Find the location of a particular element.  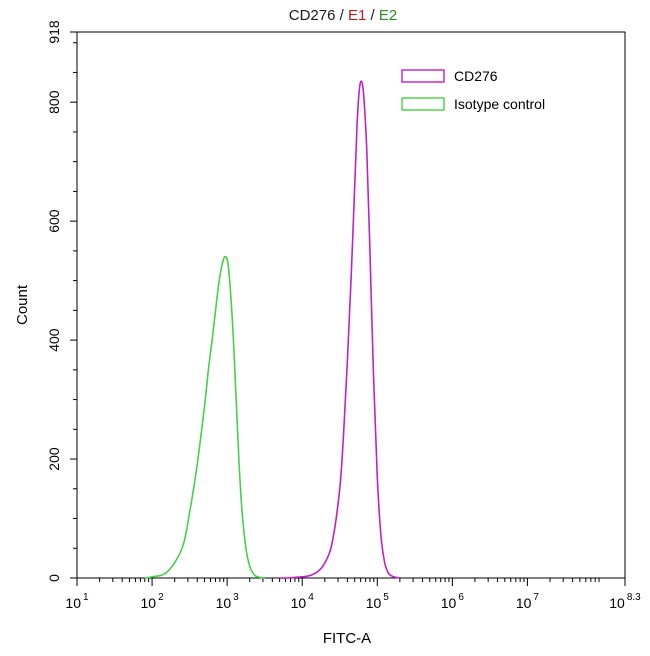

y-tick-label-3: 600 is located at coordinates (54, 221).